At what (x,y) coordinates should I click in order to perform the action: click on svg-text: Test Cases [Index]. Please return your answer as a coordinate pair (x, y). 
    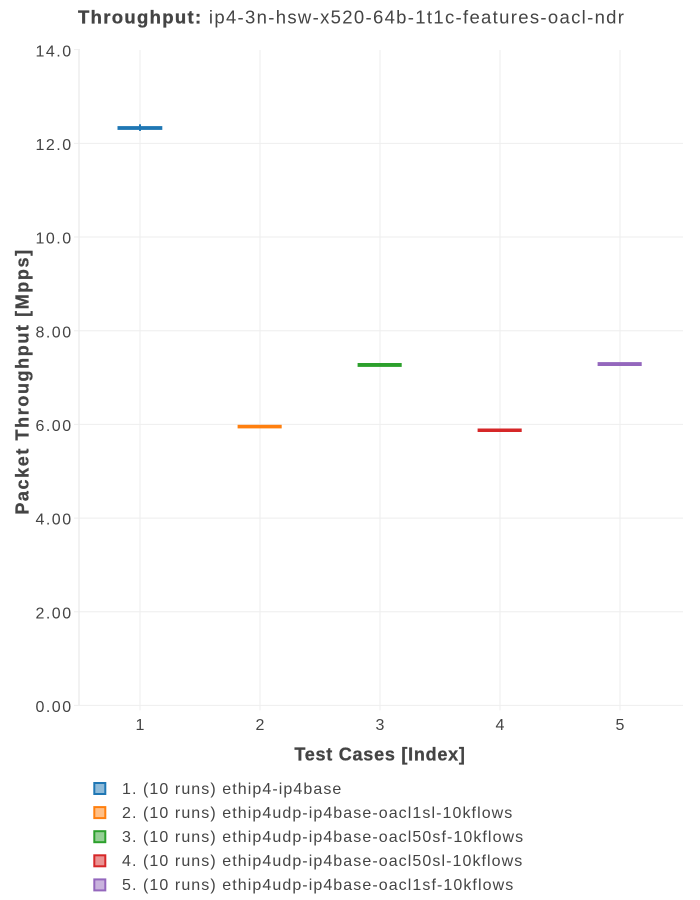
    Looking at the image, I should click on (379, 755).